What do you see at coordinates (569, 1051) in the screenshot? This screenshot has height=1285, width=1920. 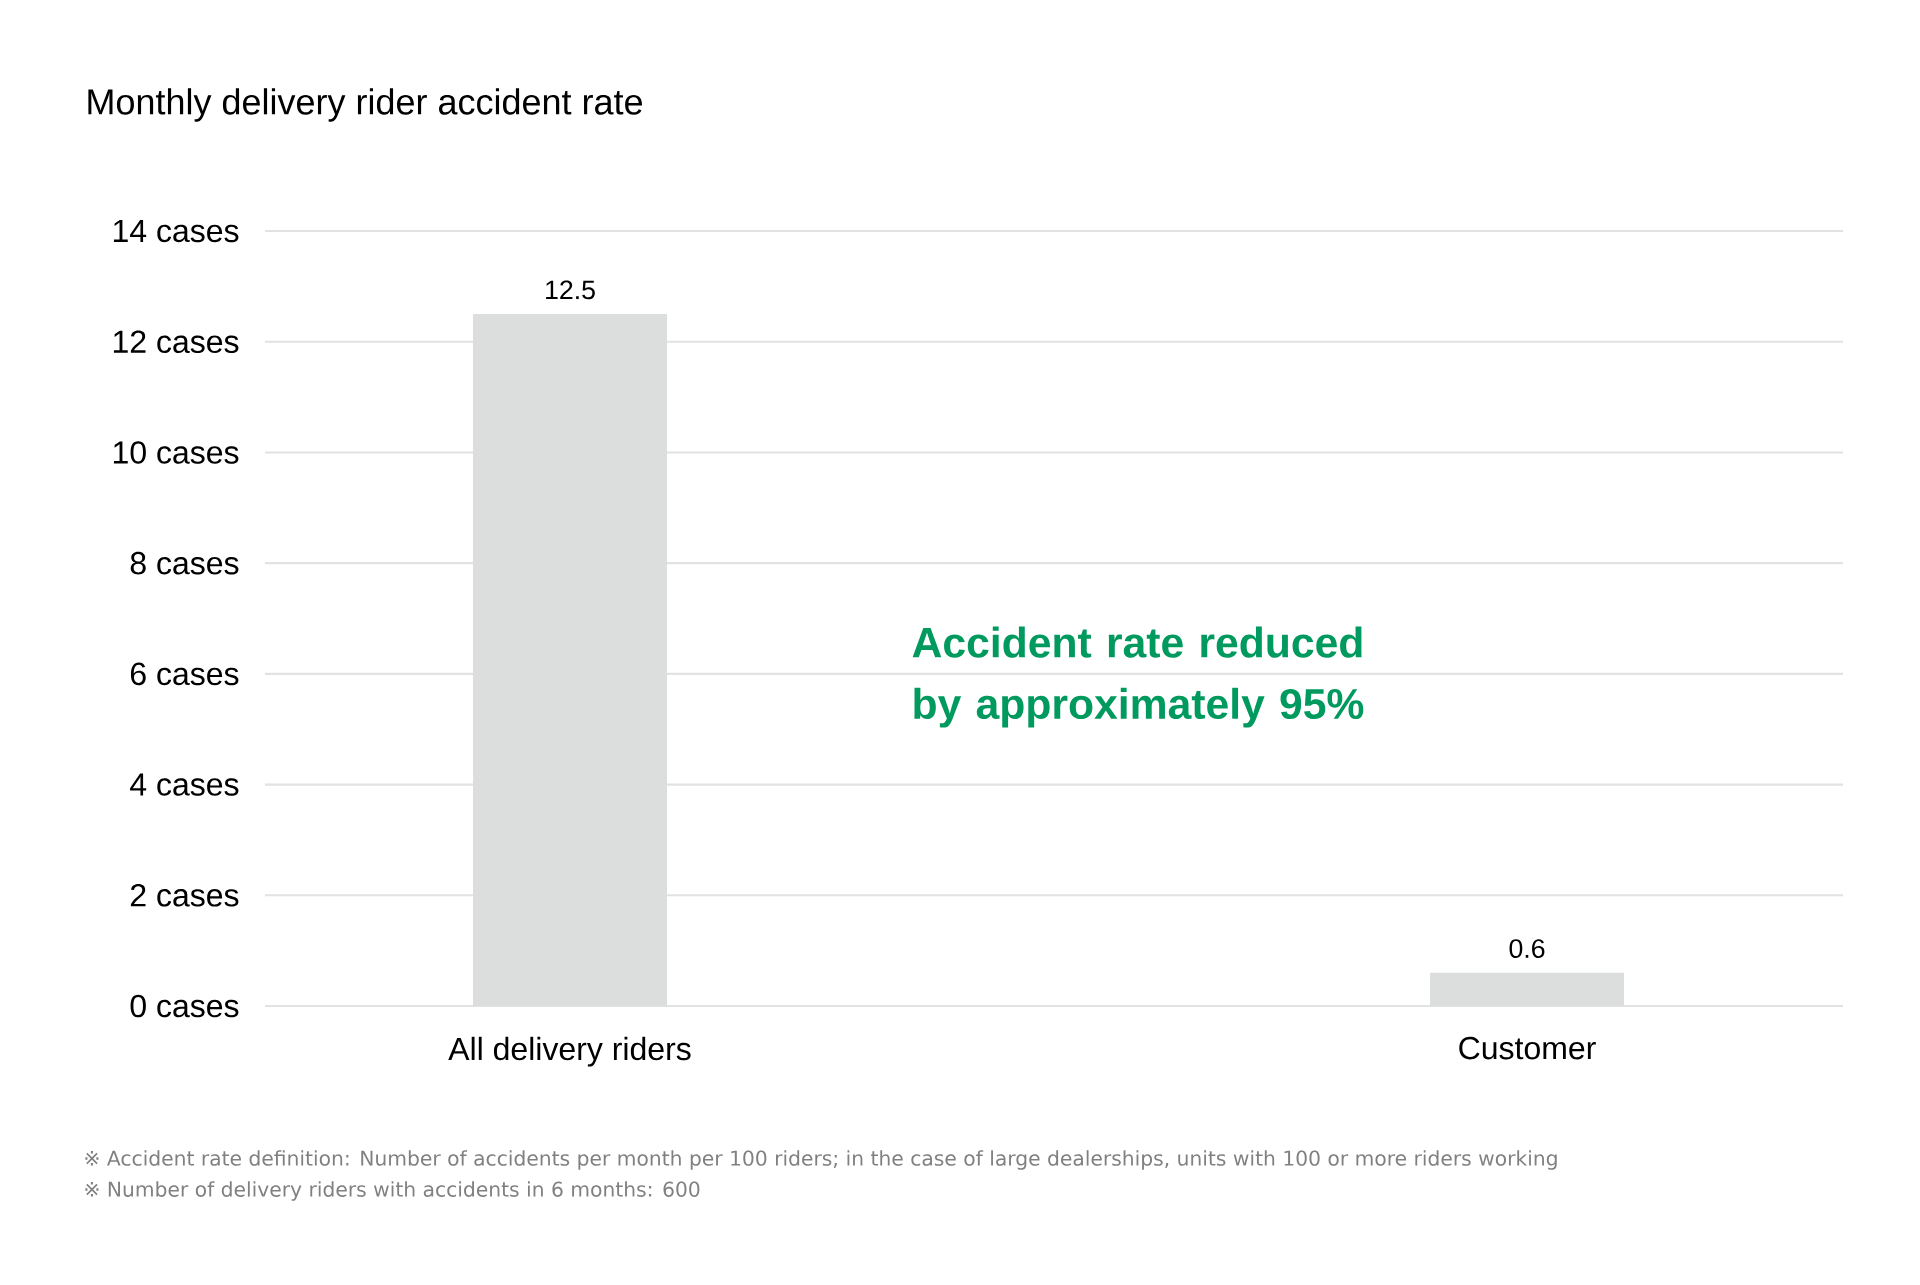 I see `x-tick-label: All delivery riders` at bounding box center [569, 1051].